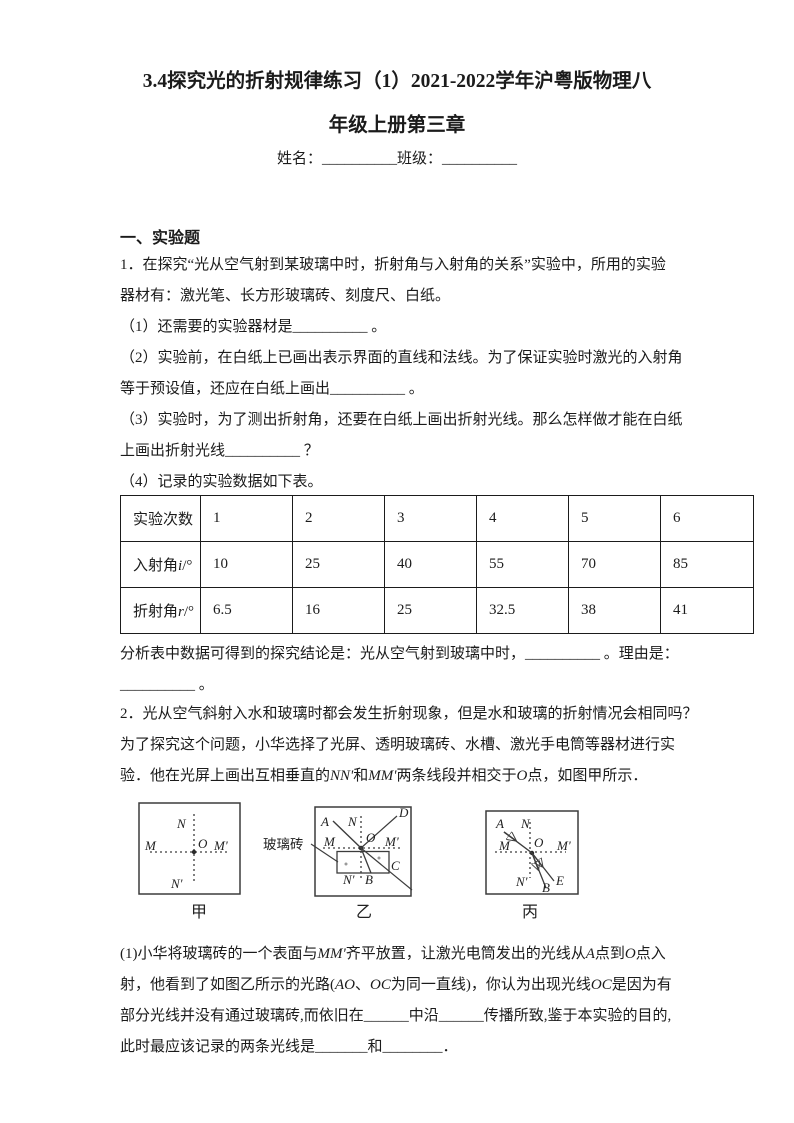  I want to click on figure-bing: A N M O M' N' E B 丙, so click(532, 865).